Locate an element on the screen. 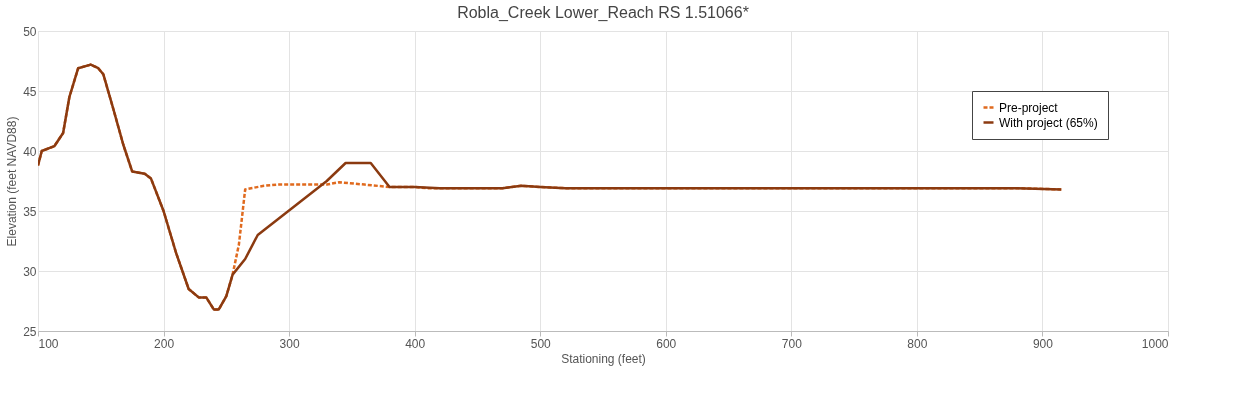  chart-title: Robla_Creek Lower_Reach RS 1.51066* is located at coordinates (603, 13).